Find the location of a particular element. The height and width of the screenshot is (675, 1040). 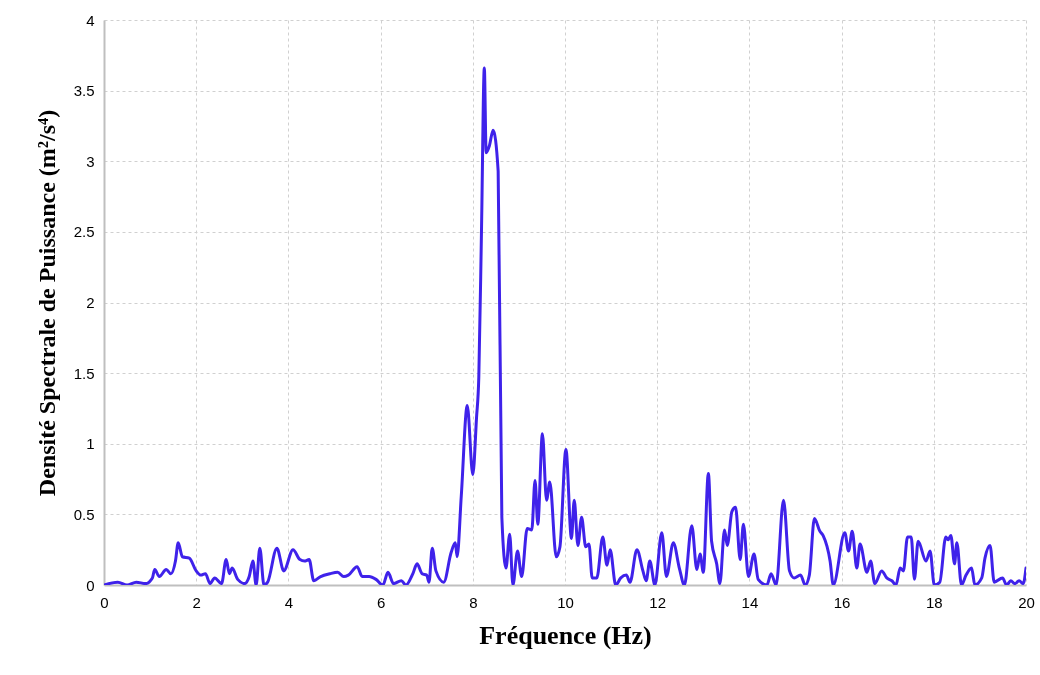

y-tick-label: 0 is located at coordinates (90, 585).